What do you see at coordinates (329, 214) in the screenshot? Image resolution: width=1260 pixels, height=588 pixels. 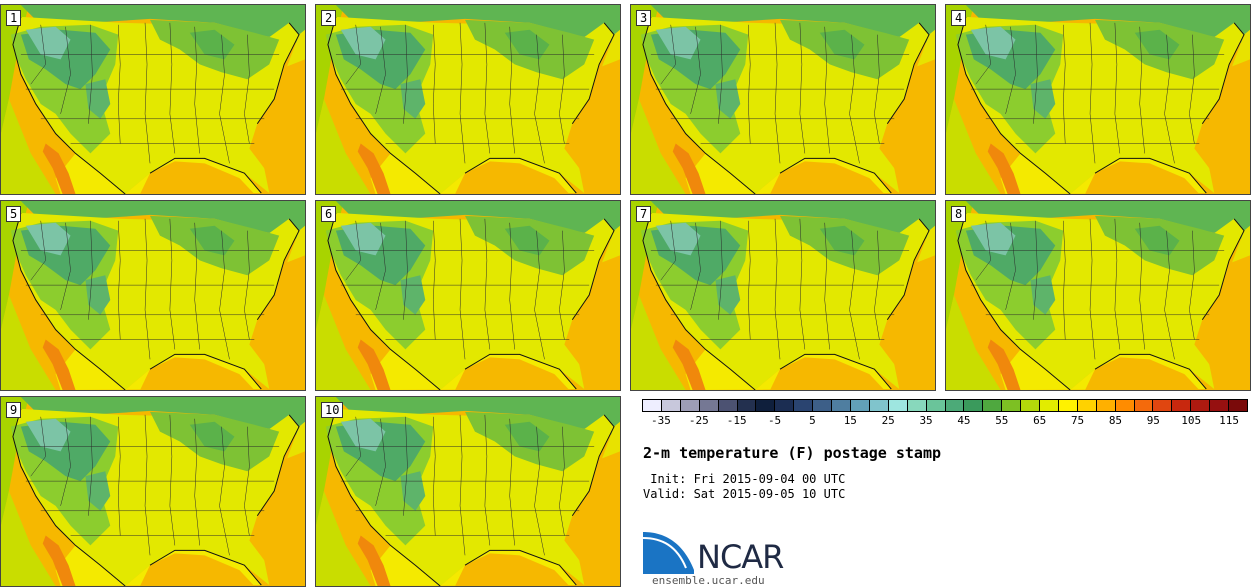 I see `stamp-number: 6` at bounding box center [329, 214].